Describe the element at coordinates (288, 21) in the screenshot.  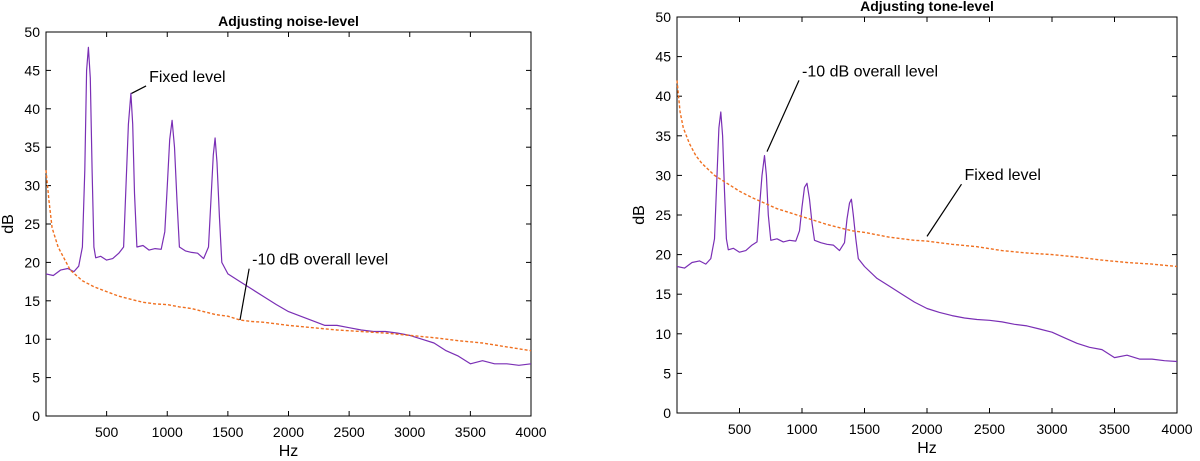
I see `chart-title: Adjusting noise-level` at that location.